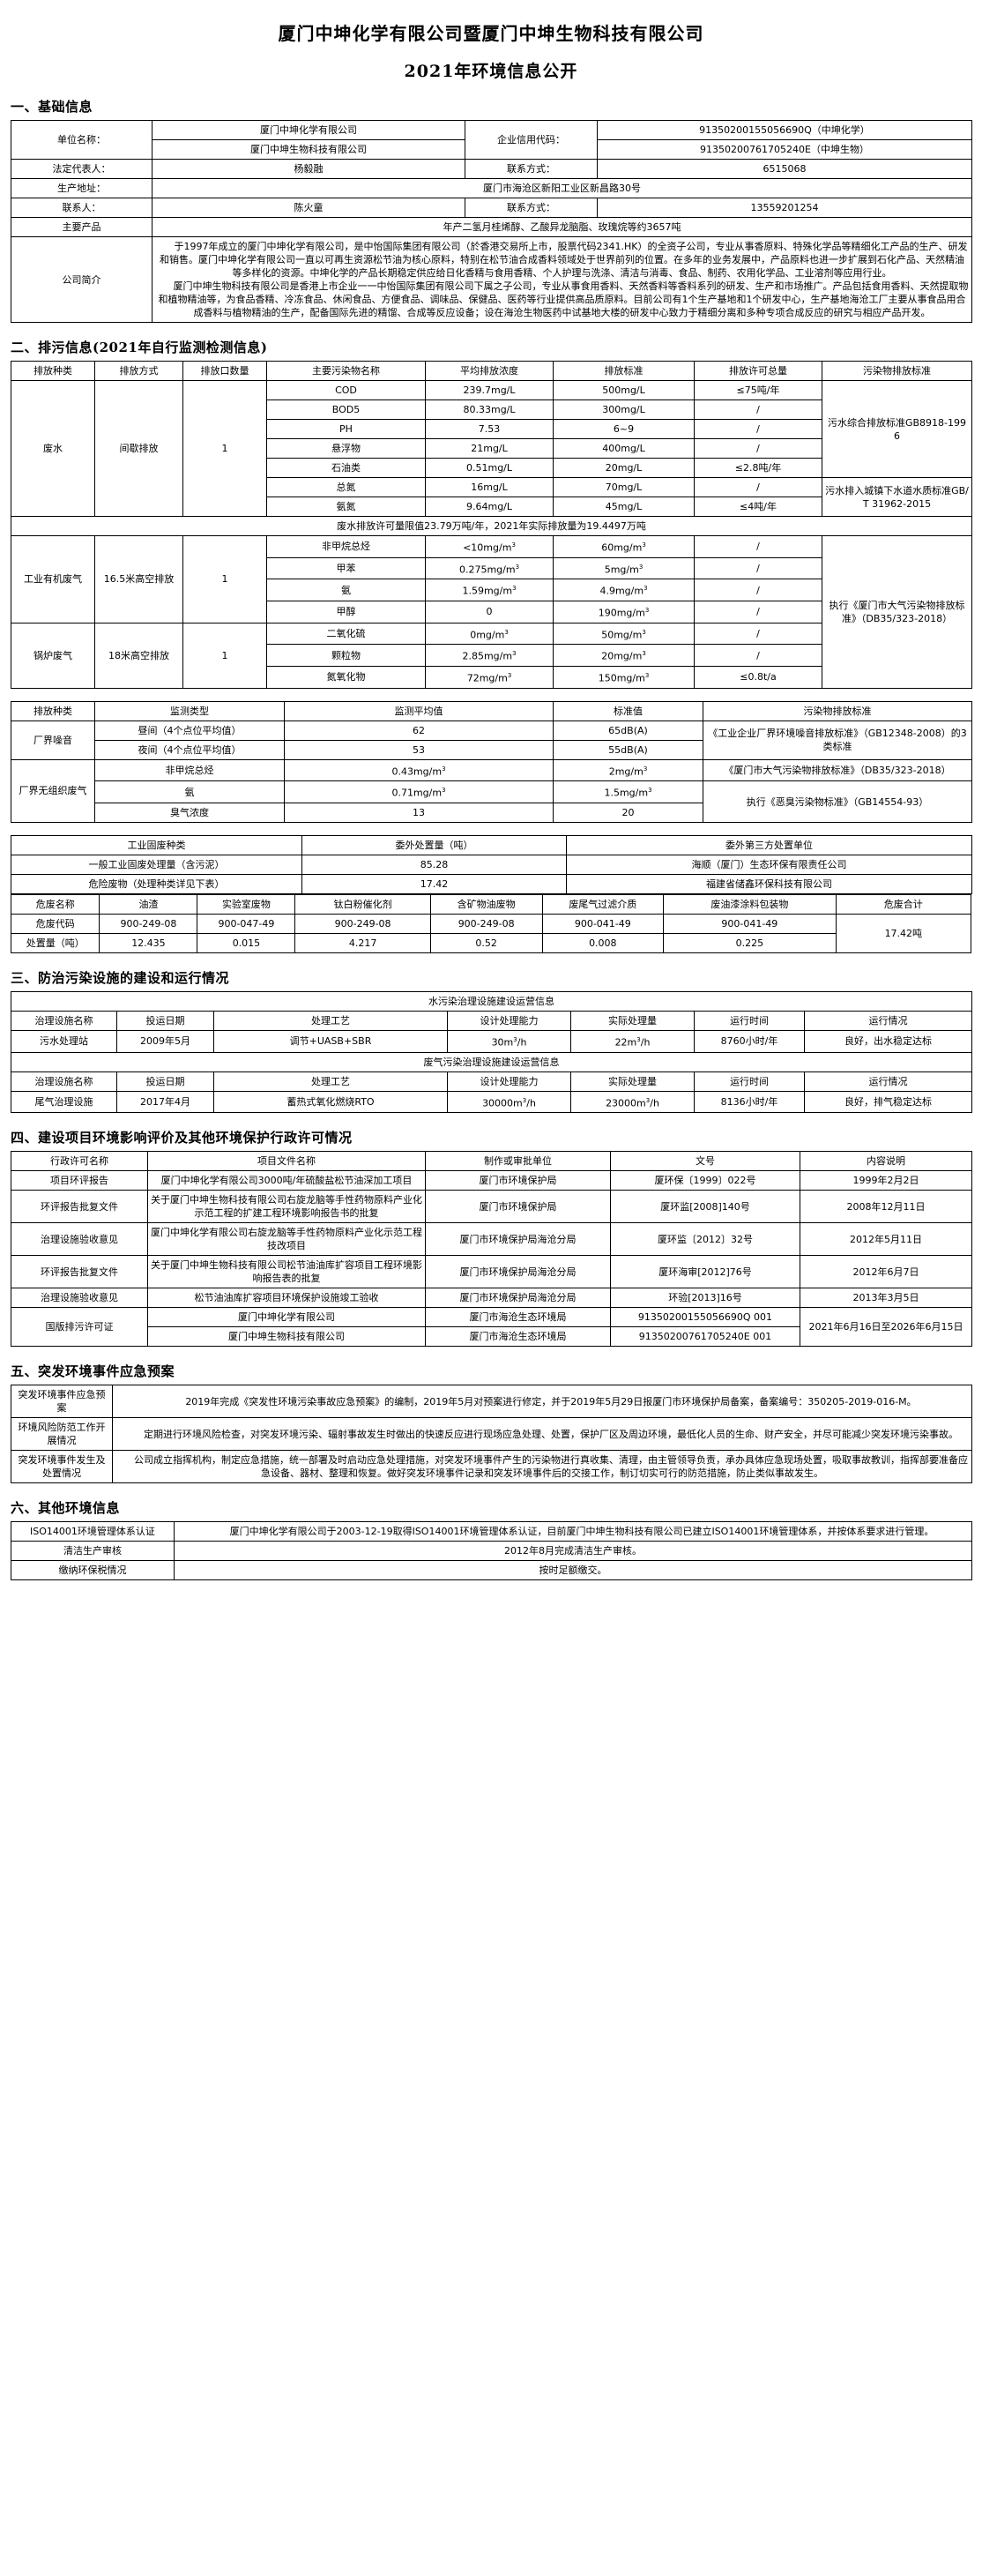 This screenshot has width=982, height=2576. What do you see at coordinates (705, 1337) in the screenshot?
I see `permit-no: 91350200761705240E 001` at bounding box center [705, 1337].